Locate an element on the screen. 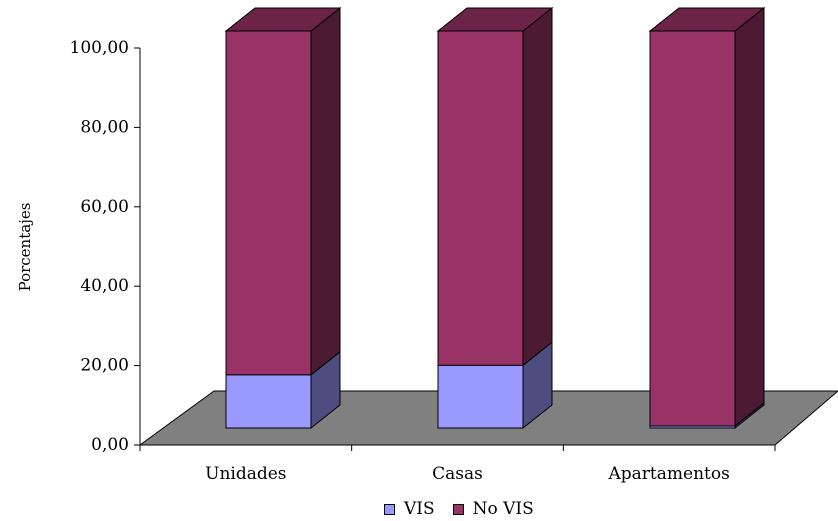  legend-item-no-vis: No VIS is located at coordinates (493, 509).